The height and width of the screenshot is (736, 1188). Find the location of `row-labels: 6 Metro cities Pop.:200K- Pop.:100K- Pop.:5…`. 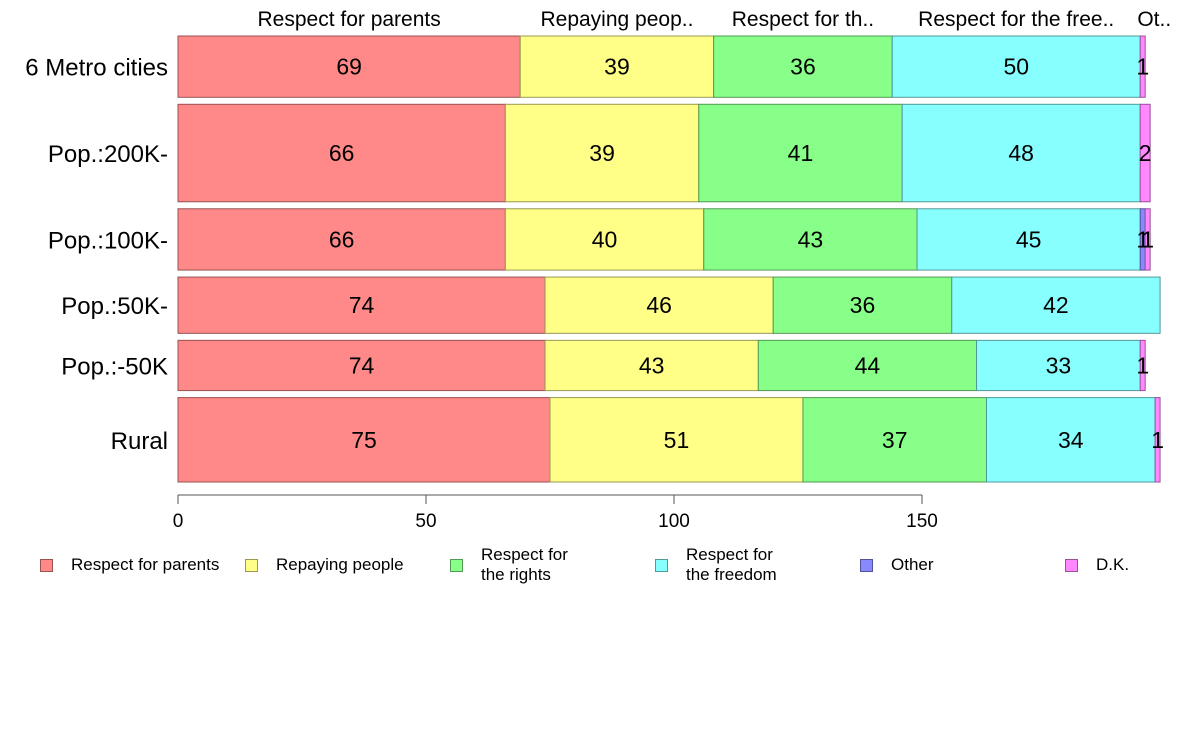

row-labels: 6 Metro cities Pop.:200K- Pop.:100K- Pop.:5… is located at coordinates (96, 255).